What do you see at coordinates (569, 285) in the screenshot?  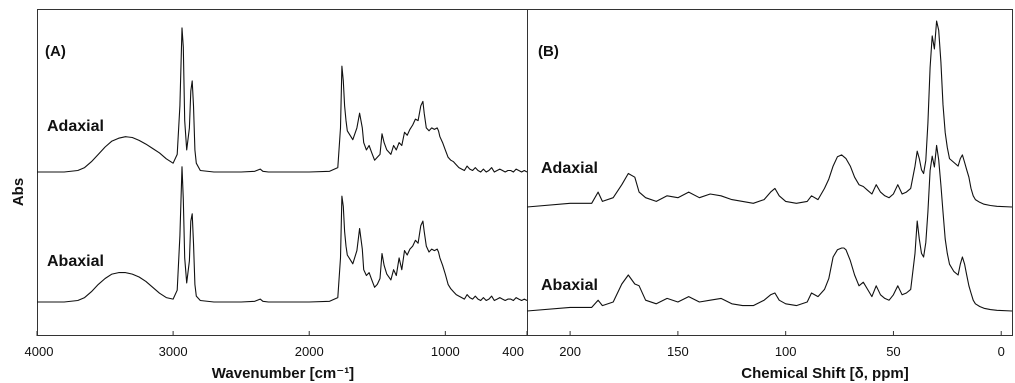 I see `panel-b-series-label-abaxial: Abaxial` at bounding box center [569, 285].